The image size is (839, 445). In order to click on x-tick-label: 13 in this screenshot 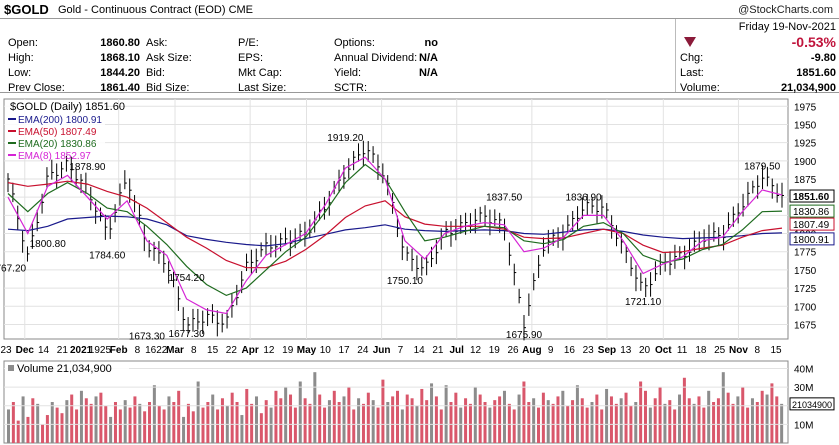, I will do `click(626, 350)`.